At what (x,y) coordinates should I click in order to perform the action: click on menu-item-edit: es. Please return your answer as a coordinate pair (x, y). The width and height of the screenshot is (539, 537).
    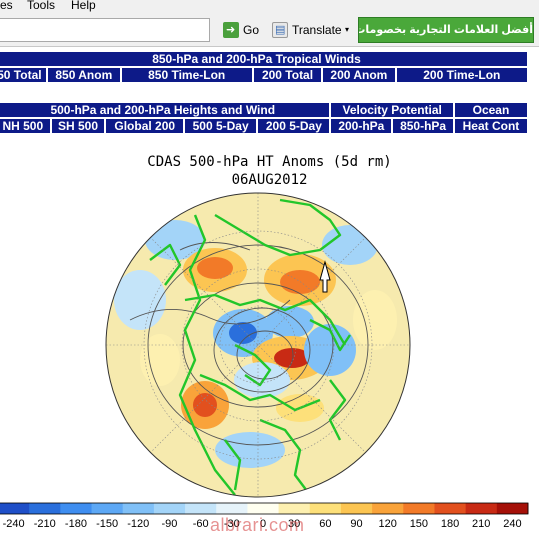
    Looking at the image, I should click on (6, 6).